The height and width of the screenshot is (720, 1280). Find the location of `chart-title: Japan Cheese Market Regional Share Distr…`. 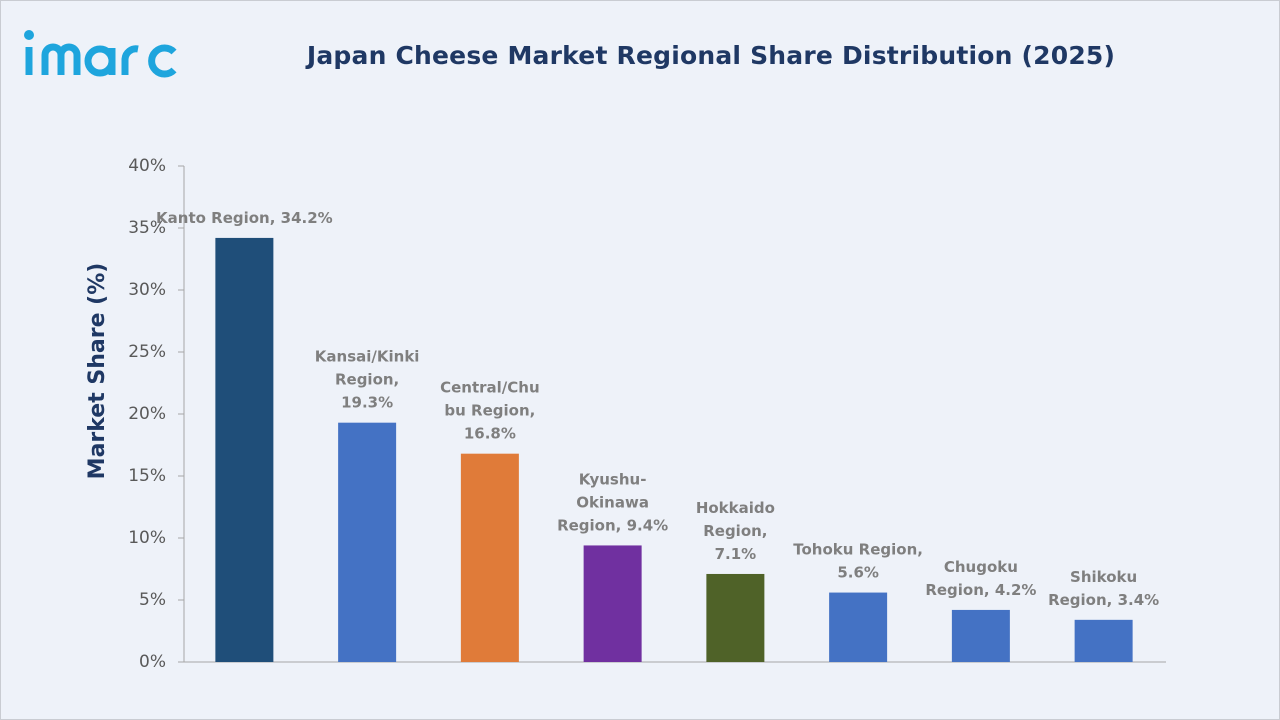

chart-title: Japan Cheese Market Regional Share Distr… is located at coordinates (711, 55).